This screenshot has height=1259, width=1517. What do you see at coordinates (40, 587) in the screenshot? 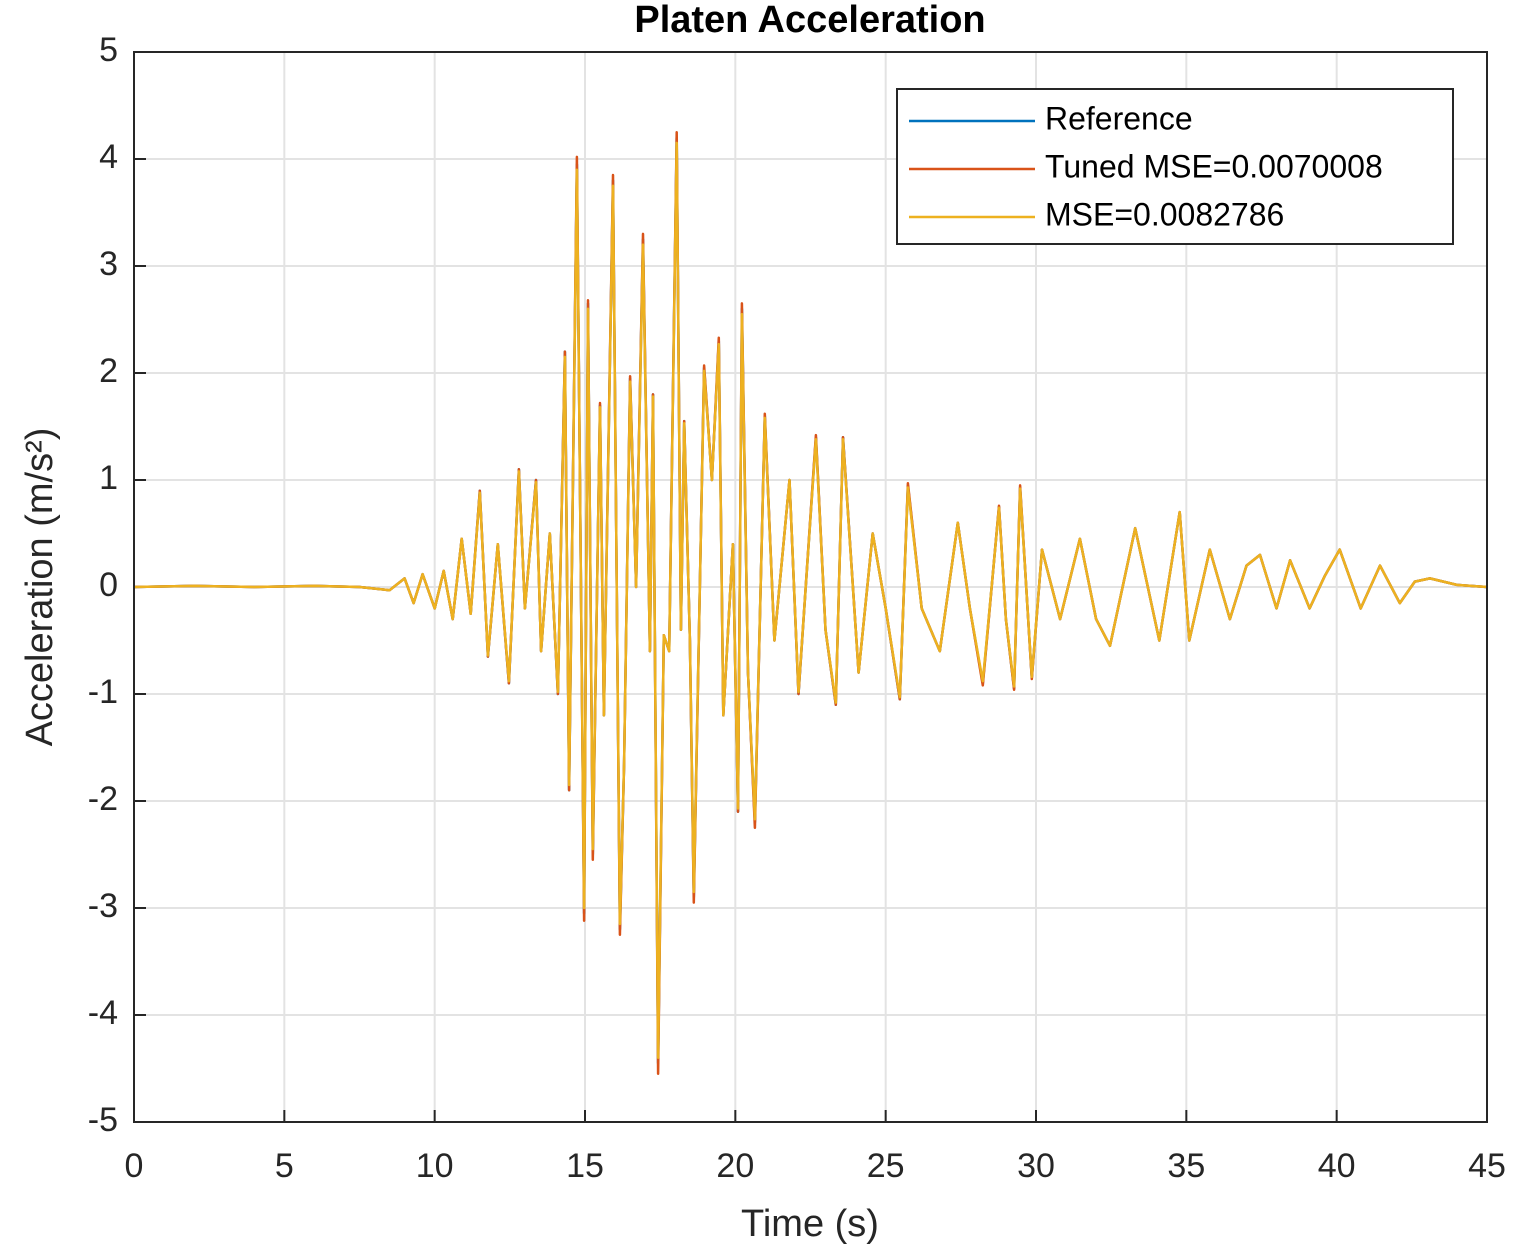
I see `y-axis-label: Acceleration (m/s²)` at bounding box center [40, 587].